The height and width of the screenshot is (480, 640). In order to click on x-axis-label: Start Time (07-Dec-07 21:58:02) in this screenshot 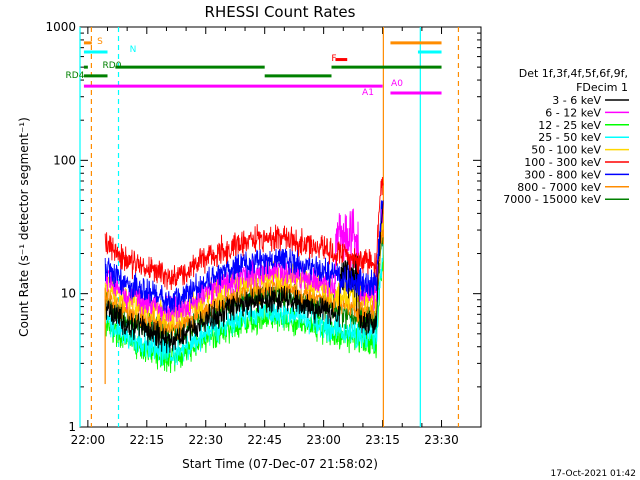, I will do `click(280, 464)`.